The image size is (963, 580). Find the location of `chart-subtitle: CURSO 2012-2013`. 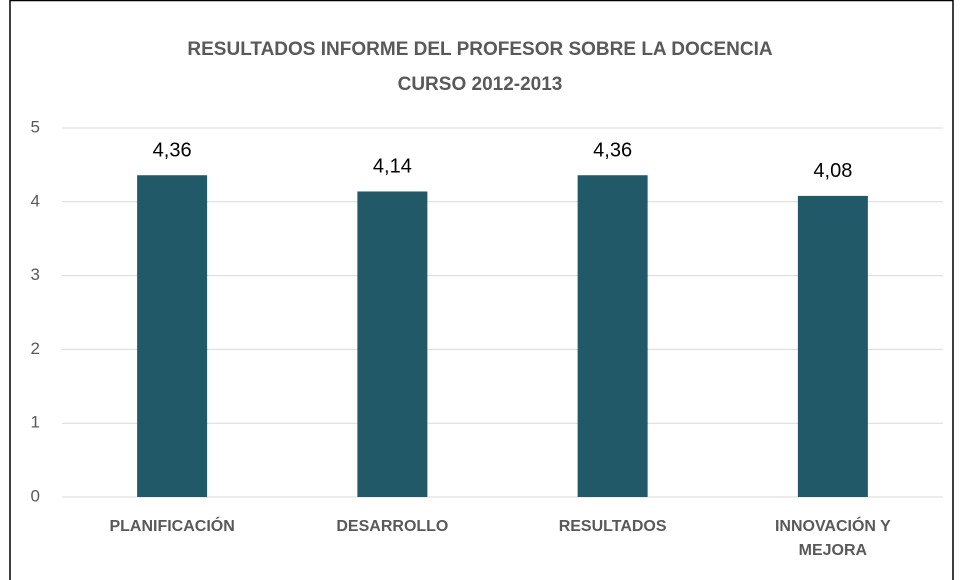

chart-subtitle: CURSO 2012-2013 is located at coordinates (480, 84).